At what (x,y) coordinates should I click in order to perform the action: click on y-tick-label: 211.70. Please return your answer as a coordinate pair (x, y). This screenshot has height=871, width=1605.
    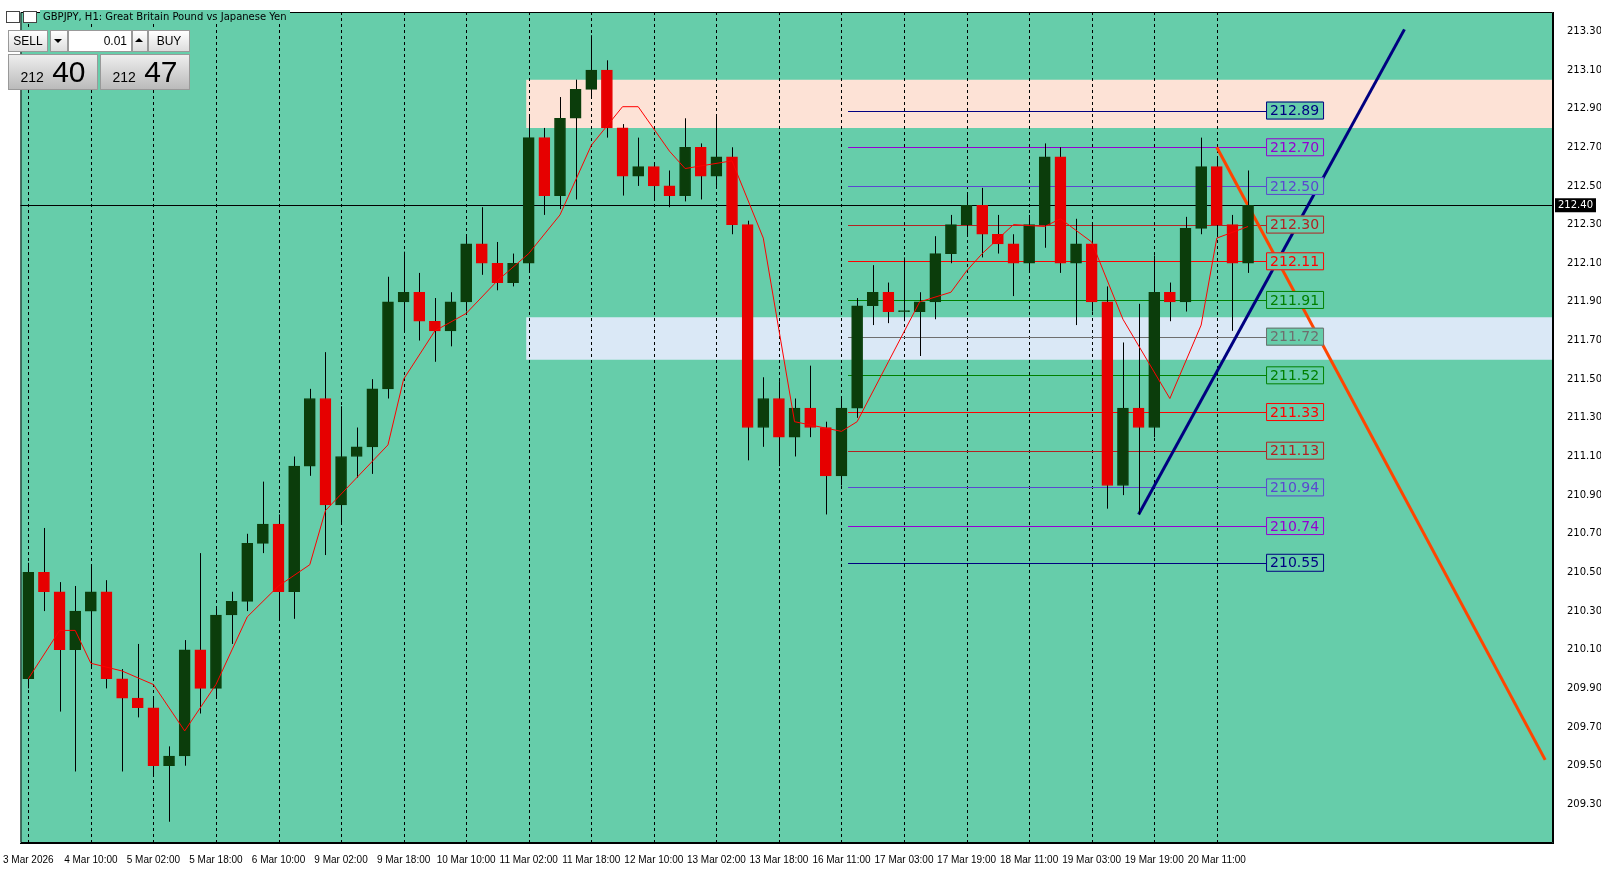
    Looking at the image, I should click on (1584, 340).